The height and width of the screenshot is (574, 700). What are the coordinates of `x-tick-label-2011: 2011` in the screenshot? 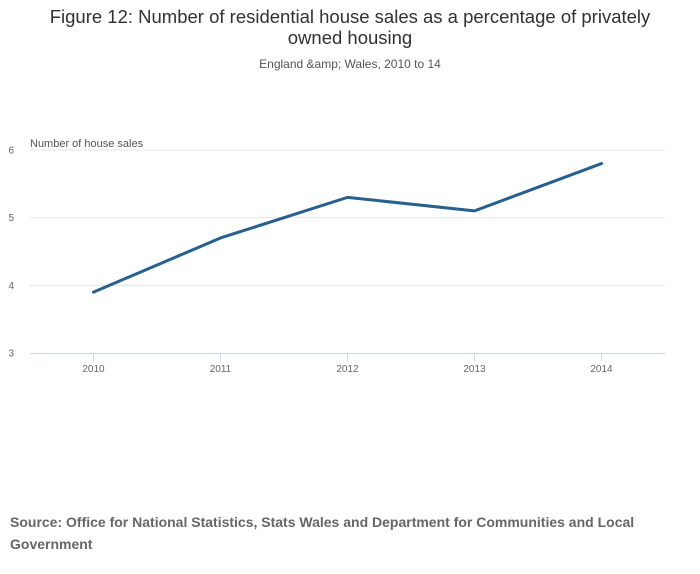 It's located at (221, 369).